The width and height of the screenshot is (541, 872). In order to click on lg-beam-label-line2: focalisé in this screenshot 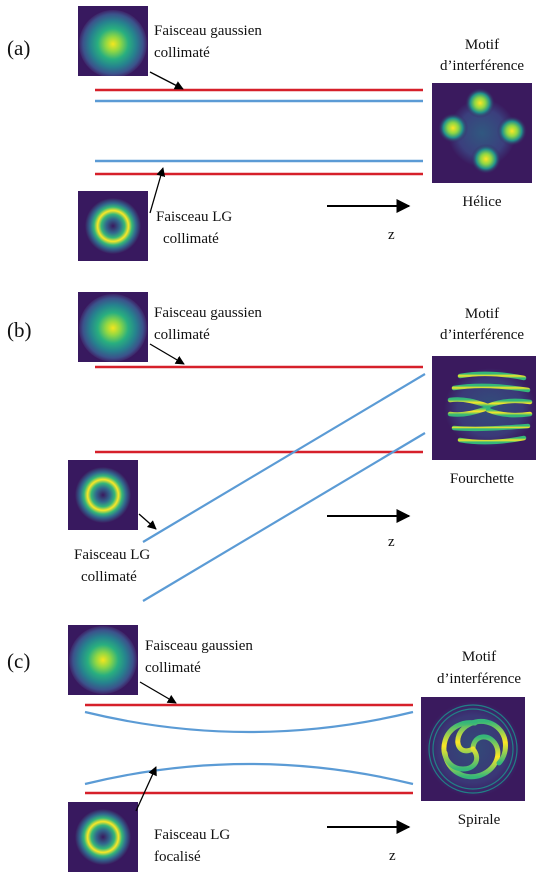, I will do `click(177, 857)`.